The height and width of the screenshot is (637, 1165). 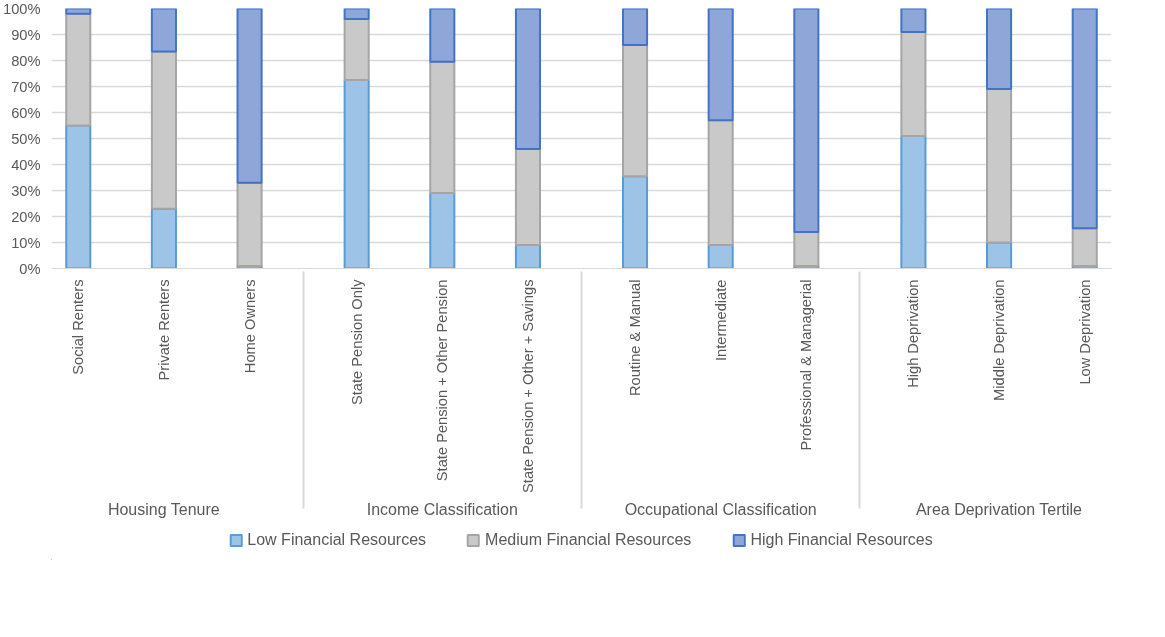 I want to click on x-tick-label: High Deprivation, so click(x=913, y=333).